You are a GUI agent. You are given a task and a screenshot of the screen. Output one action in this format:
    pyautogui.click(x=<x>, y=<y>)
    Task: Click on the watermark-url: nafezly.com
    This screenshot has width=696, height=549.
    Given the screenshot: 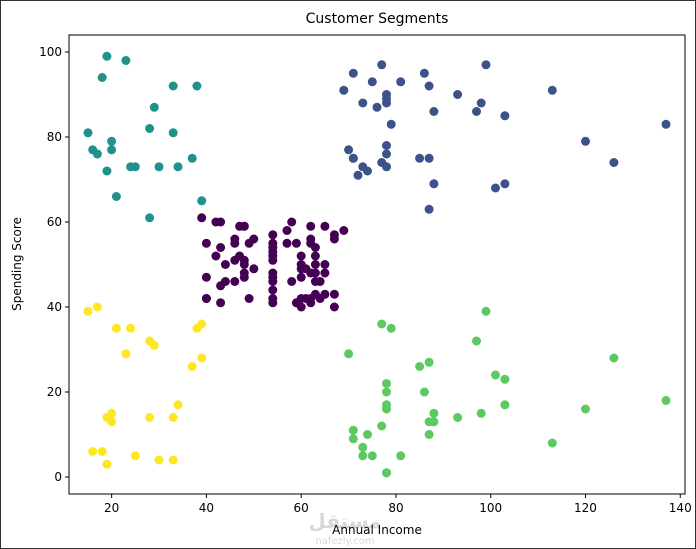 What is the action you would take?
    pyautogui.click(x=344, y=541)
    